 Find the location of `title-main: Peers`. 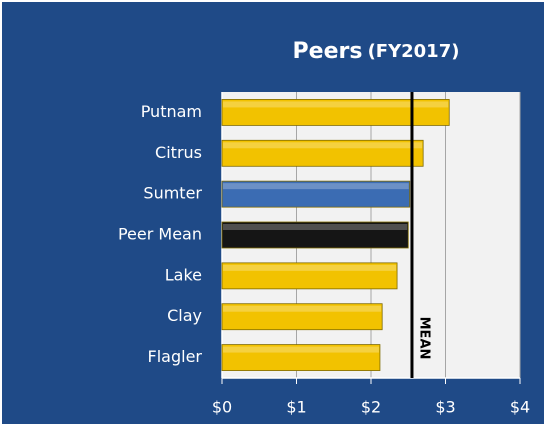

title-main: Peers is located at coordinates (328, 51).